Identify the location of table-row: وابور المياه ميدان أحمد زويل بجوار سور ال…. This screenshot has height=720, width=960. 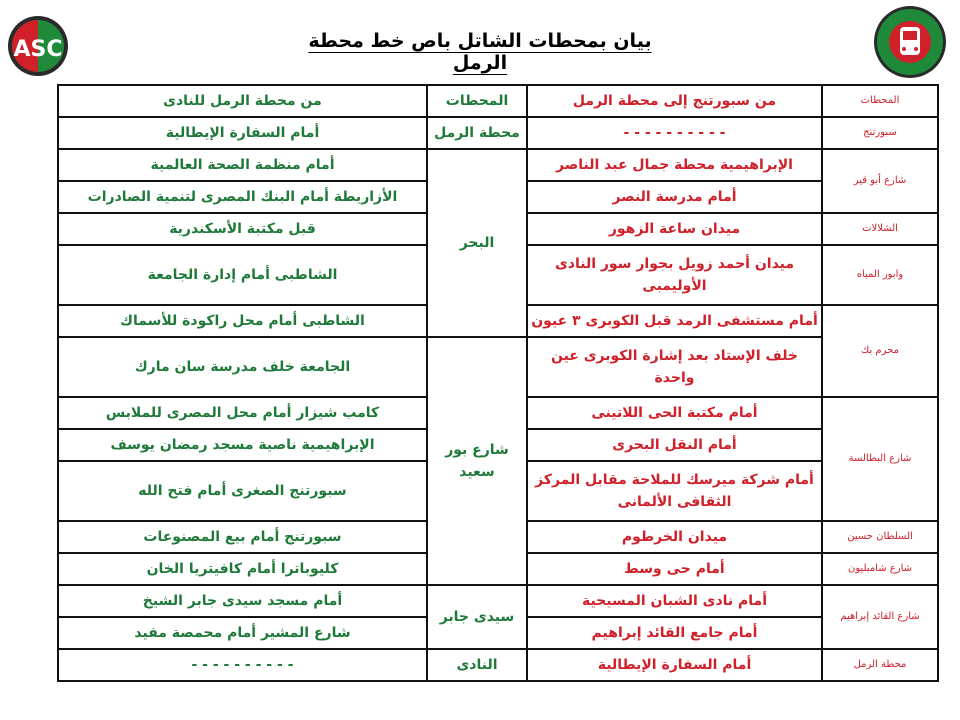
(498, 275).